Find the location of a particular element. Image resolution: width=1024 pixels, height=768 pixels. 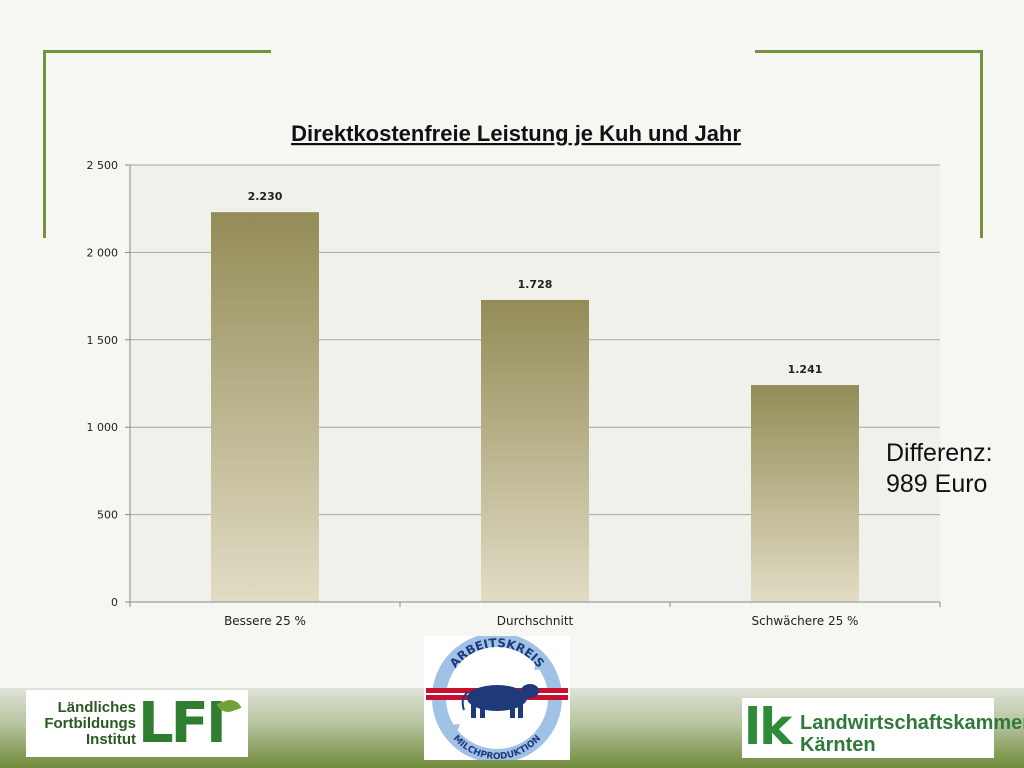

lfi-line3: Institut is located at coordinates (111, 739).